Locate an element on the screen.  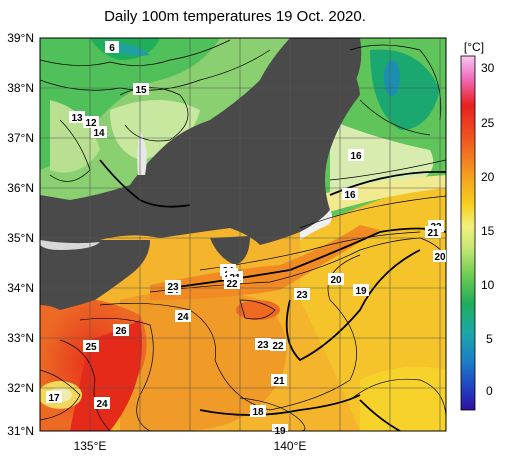
contour-label: 6 is located at coordinates (112, 47).